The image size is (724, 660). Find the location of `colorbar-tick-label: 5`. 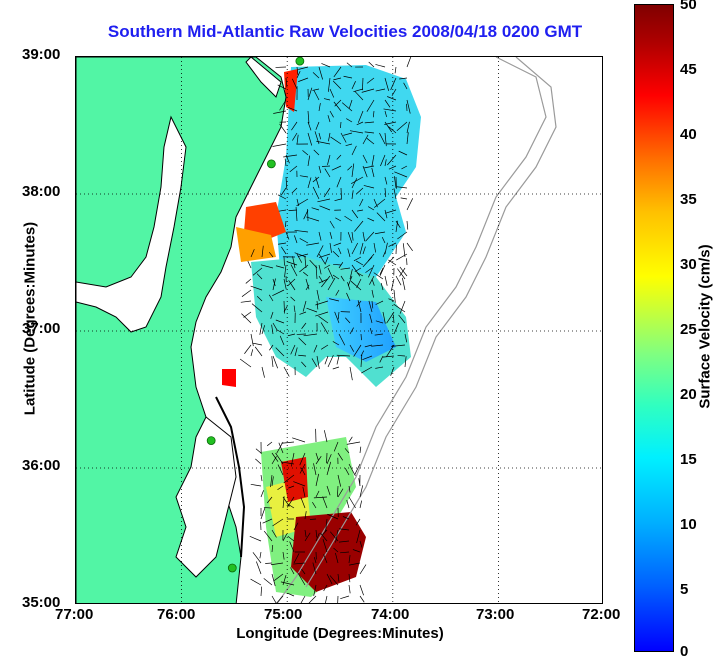

colorbar-tick-label: 5 is located at coordinates (684, 589).